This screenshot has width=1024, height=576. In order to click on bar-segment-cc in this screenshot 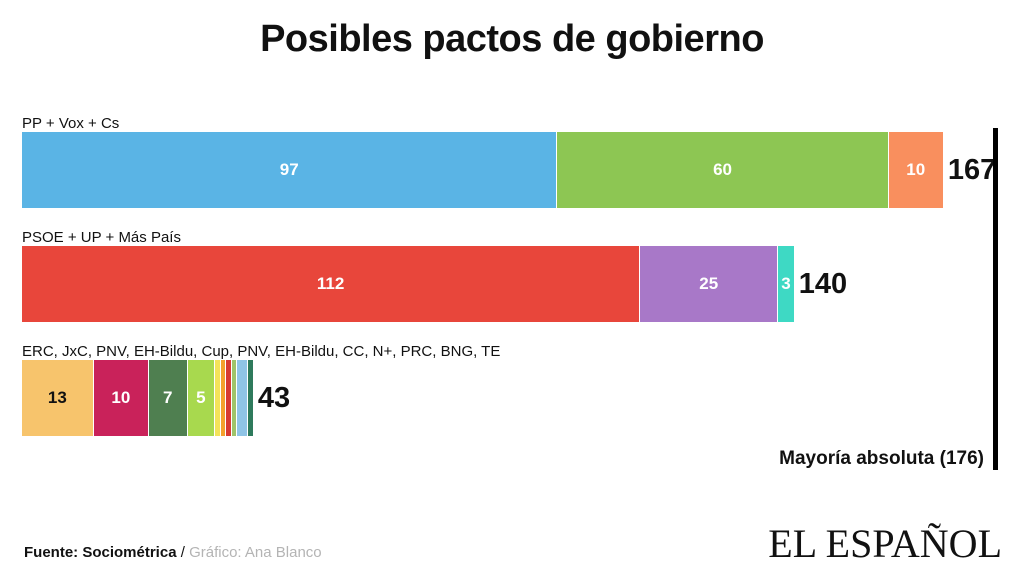, I will do `click(223, 398)`.